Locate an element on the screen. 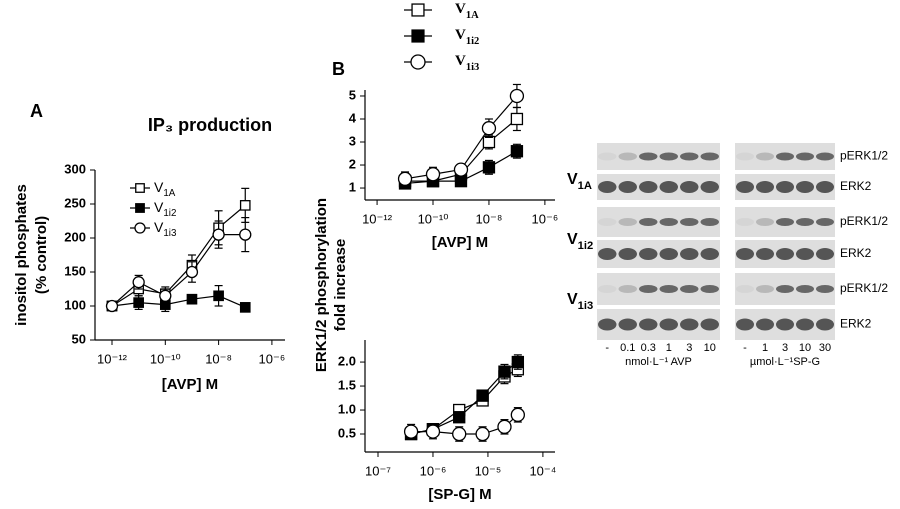 This screenshot has height=509, width=900. x-tick-label: 10⁻⁷ is located at coordinates (378, 470).